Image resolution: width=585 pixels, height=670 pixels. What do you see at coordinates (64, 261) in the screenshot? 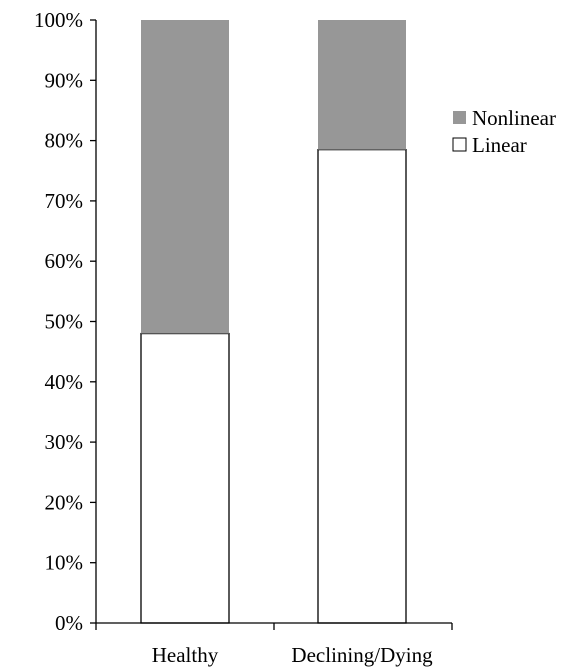
I see `y-tick-label: 60%` at bounding box center [64, 261].